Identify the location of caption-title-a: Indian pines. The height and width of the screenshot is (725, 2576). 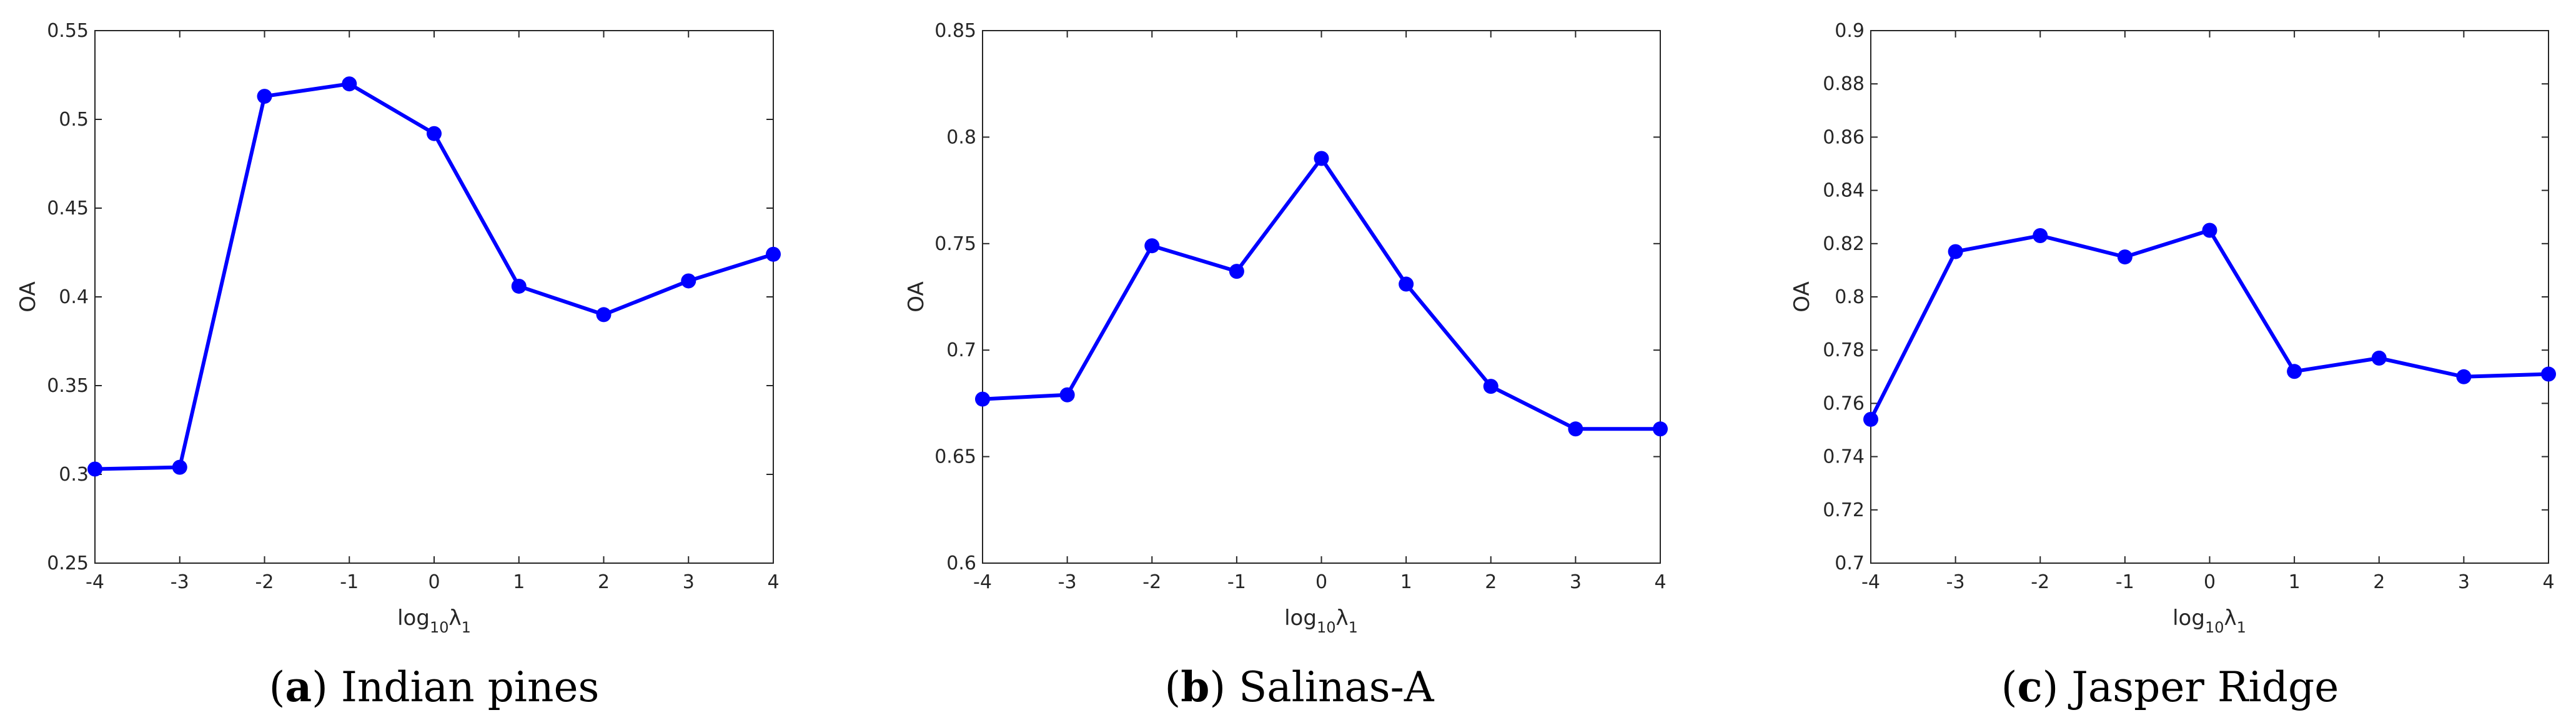
(470, 687).